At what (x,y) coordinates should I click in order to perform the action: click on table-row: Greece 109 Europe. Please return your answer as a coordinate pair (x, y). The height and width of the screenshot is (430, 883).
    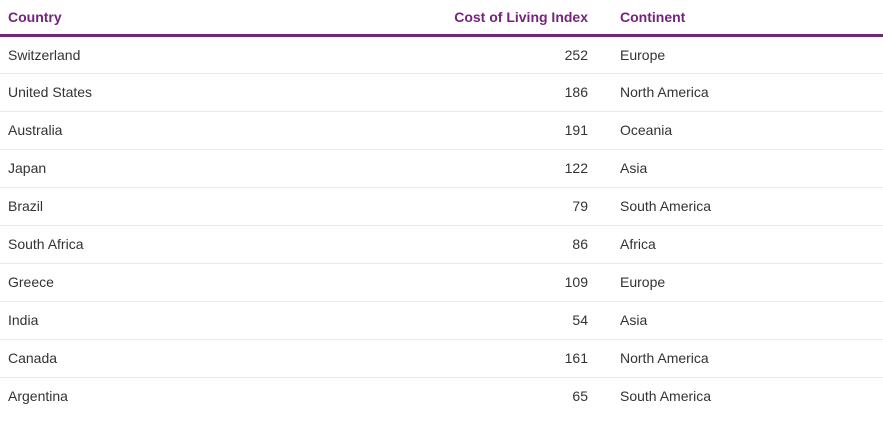
    Looking at the image, I should click on (441, 282).